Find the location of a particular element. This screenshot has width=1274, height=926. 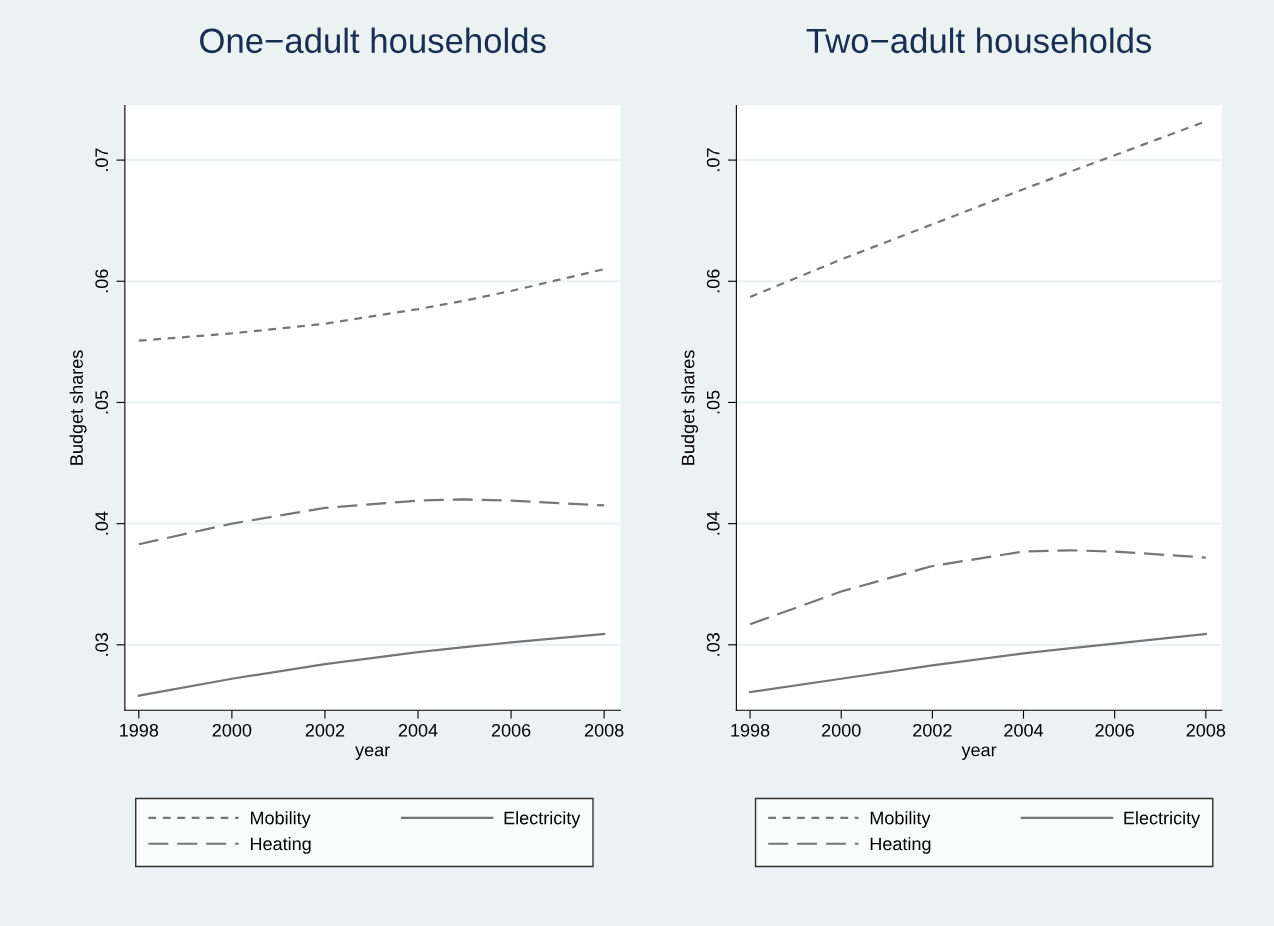

chart-title: Two−adult households is located at coordinates (979, 40).